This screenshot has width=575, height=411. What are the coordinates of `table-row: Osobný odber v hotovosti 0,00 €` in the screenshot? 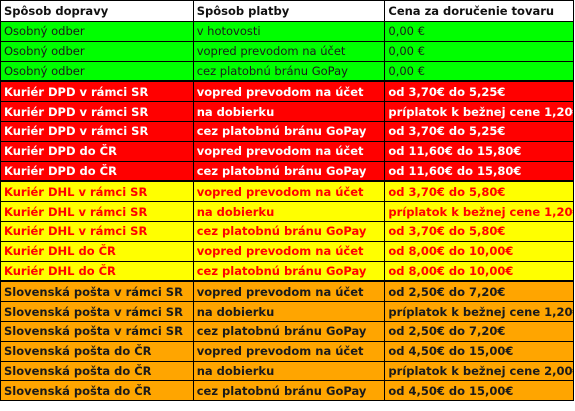 It's located at (287, 31).